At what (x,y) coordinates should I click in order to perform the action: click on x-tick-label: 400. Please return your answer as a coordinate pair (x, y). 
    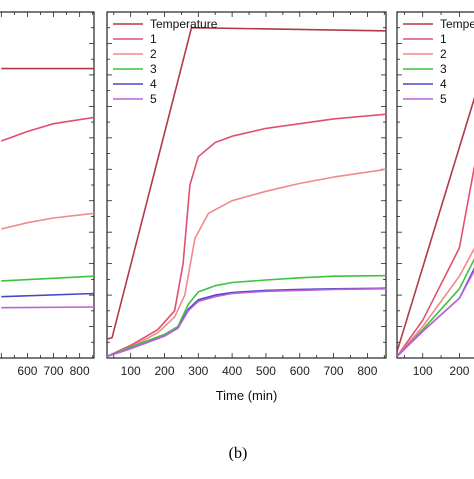
    Looking at the image, I should click on (232, 371).